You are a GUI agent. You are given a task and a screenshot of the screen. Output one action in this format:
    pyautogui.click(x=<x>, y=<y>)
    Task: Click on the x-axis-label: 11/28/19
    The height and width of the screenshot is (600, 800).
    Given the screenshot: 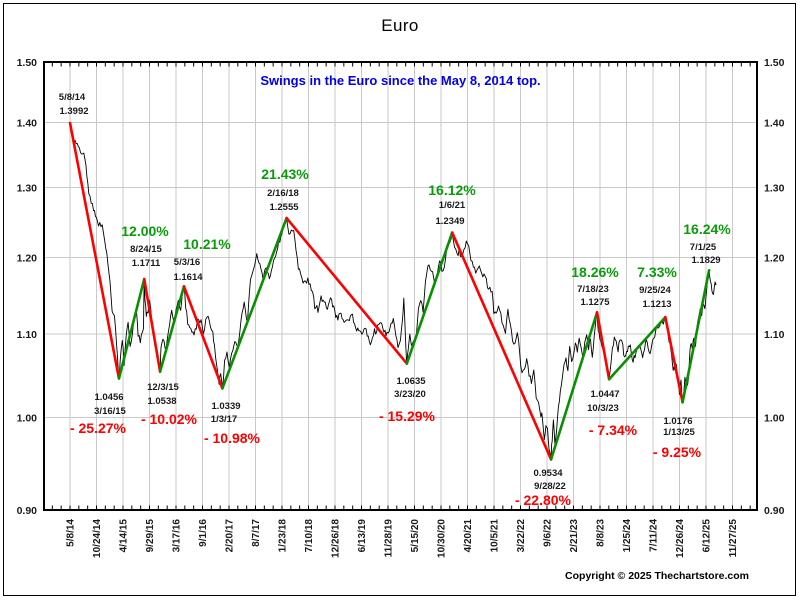 What is the action you would take?
    pyautogui.click(x=389, y=538)
    